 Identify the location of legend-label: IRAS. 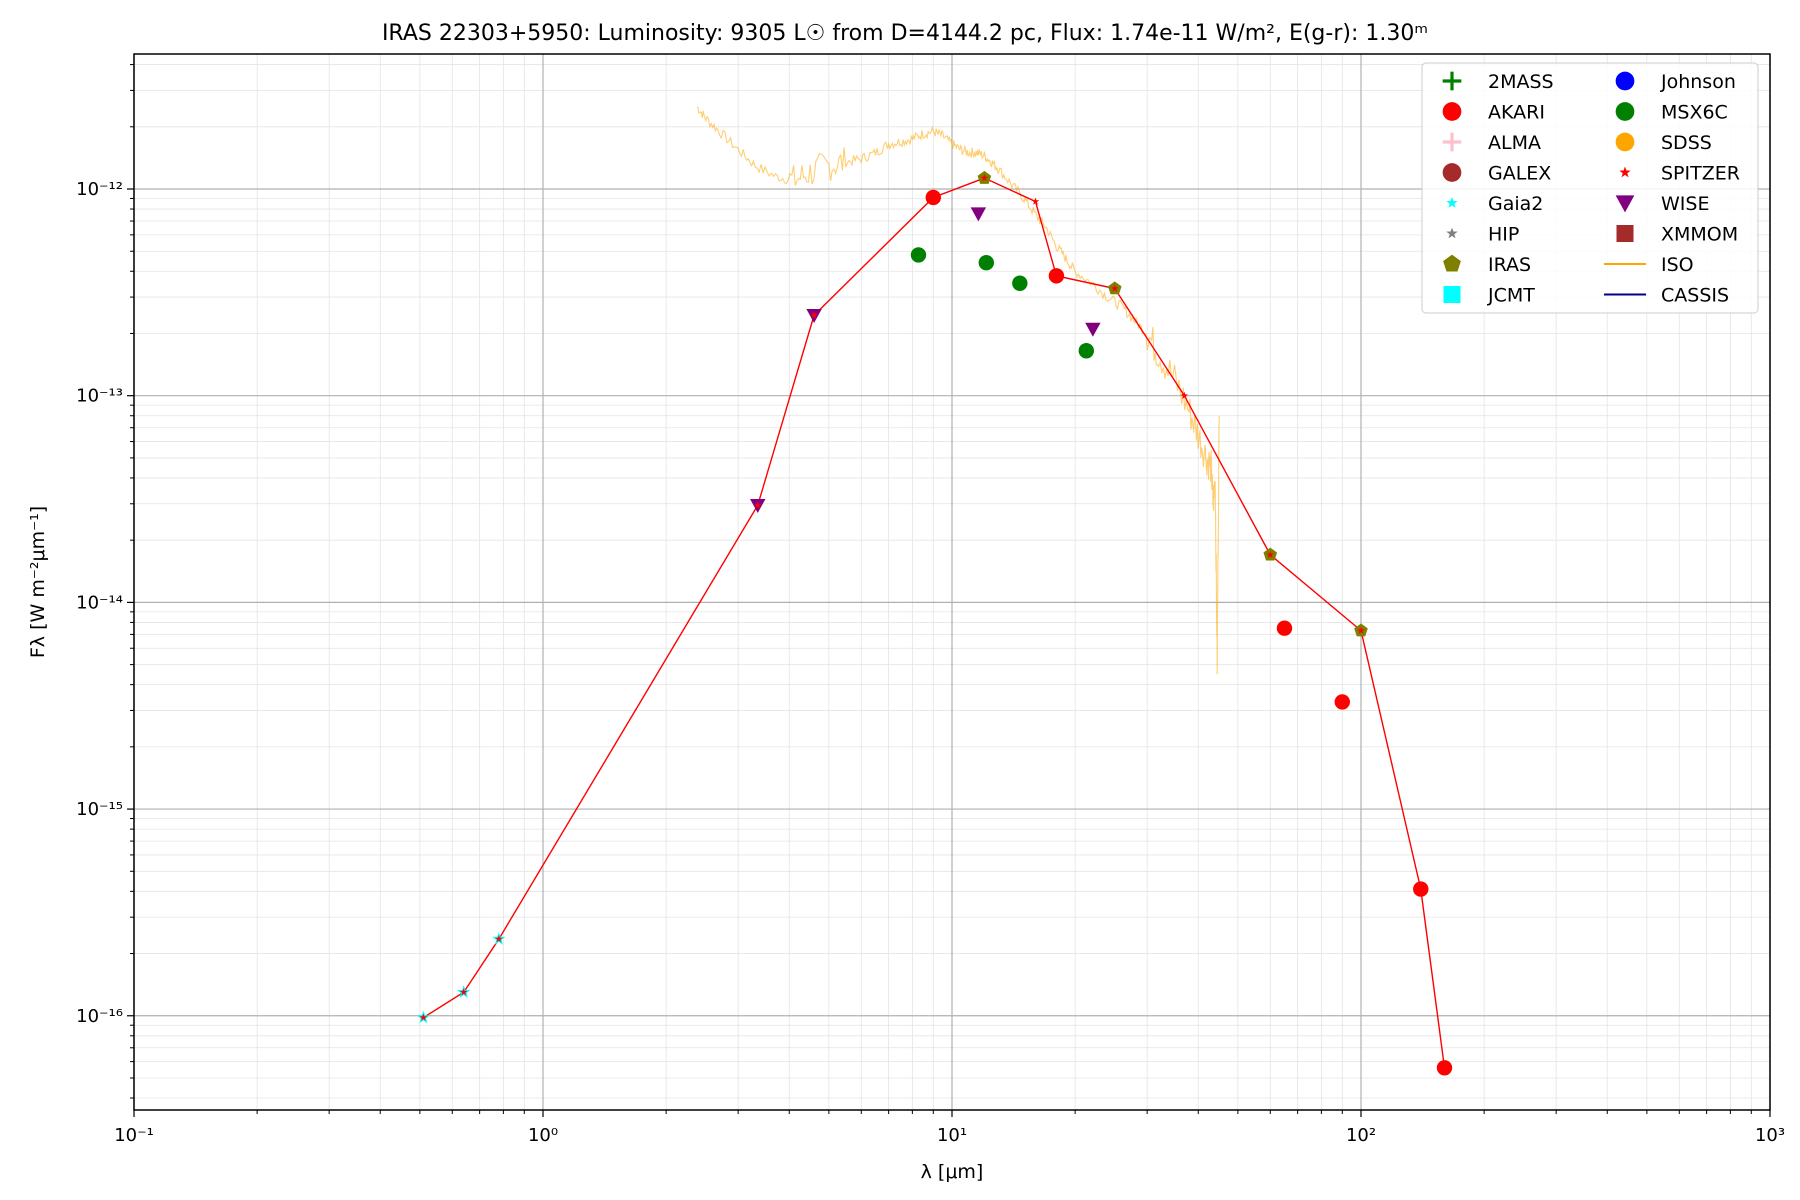
(1509, 265).